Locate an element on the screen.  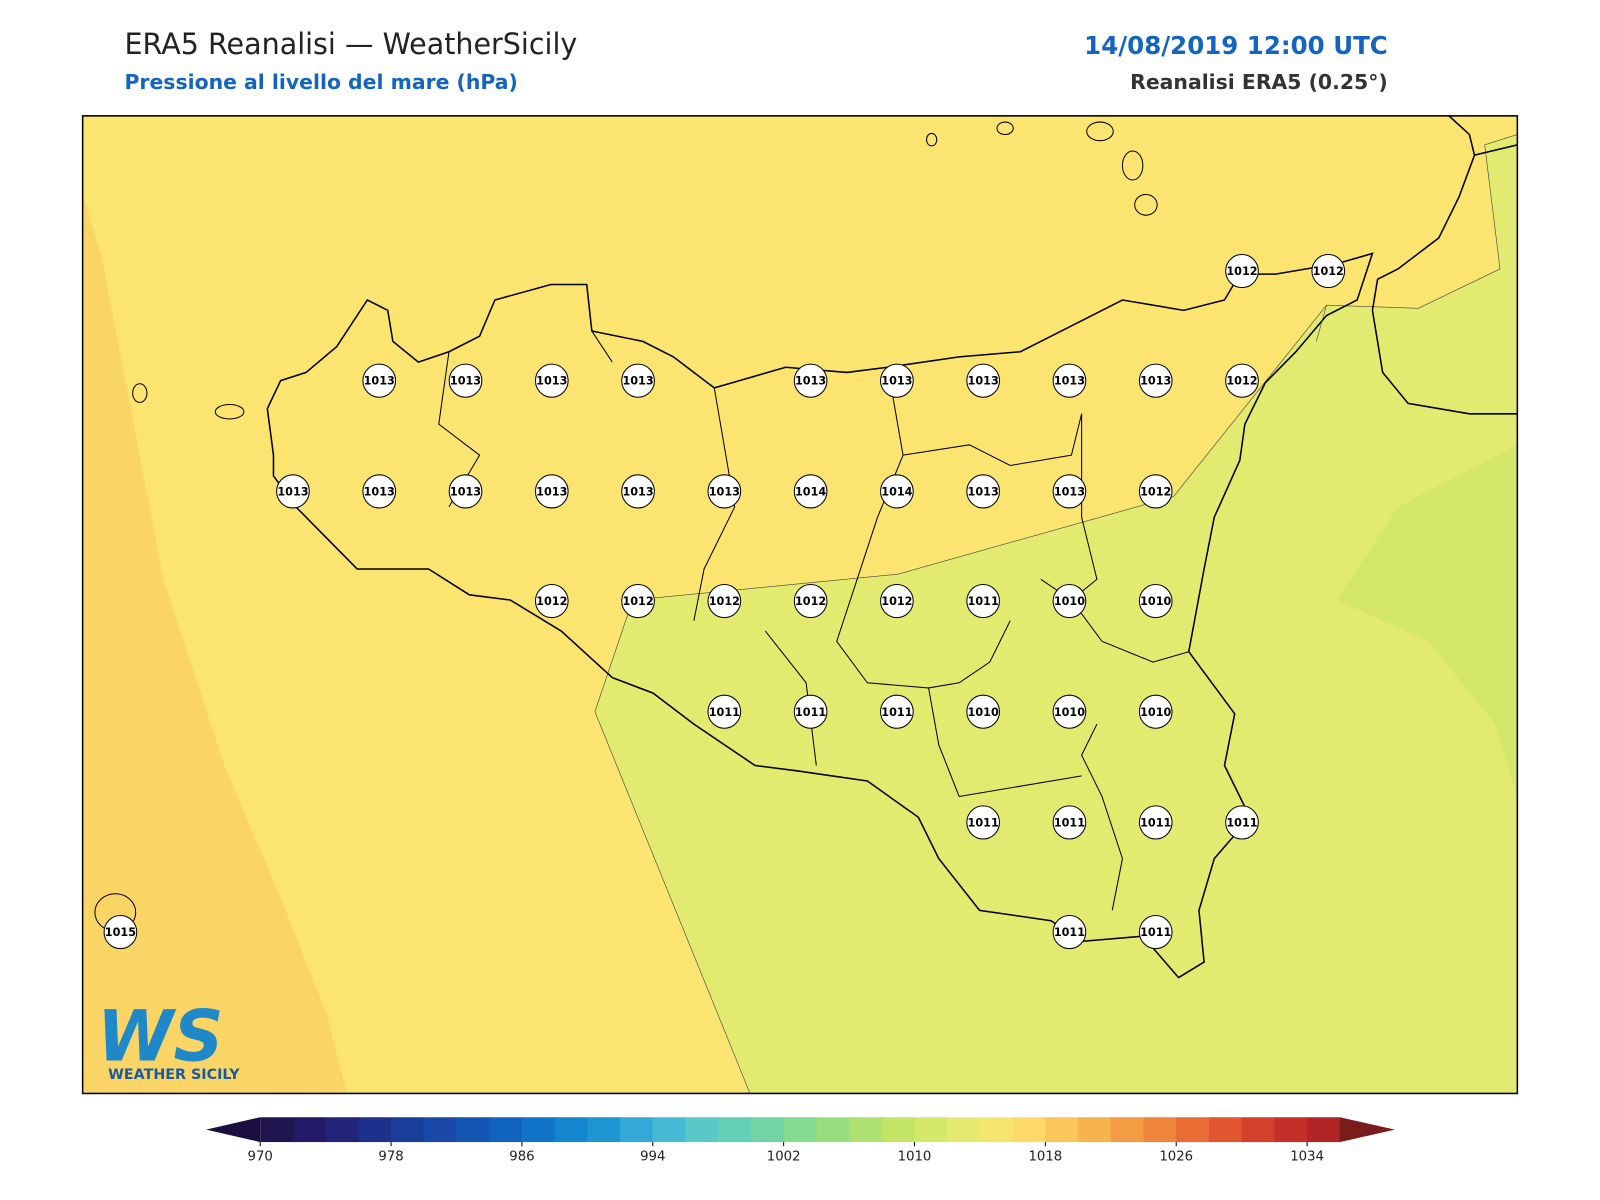
colorbar-tick-label: 1034 is located at coordinates (1307, 1157).